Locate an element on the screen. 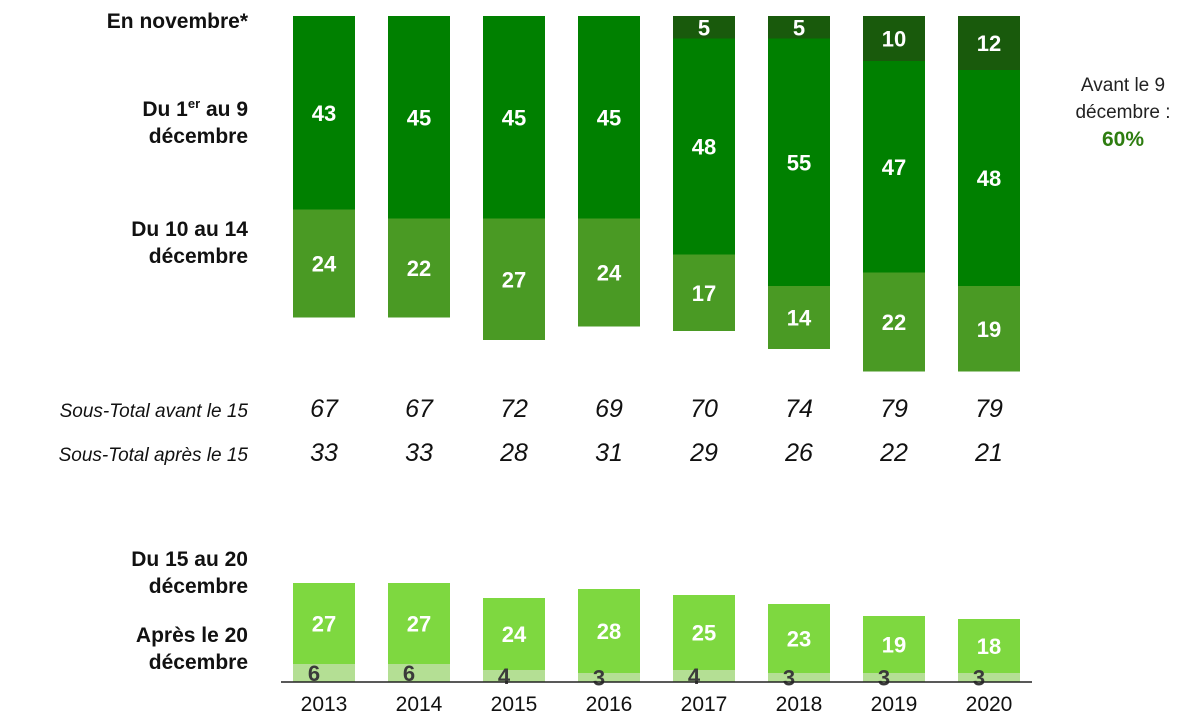  bar-10-14-dec-2016 is located at coordinates (609, 272).